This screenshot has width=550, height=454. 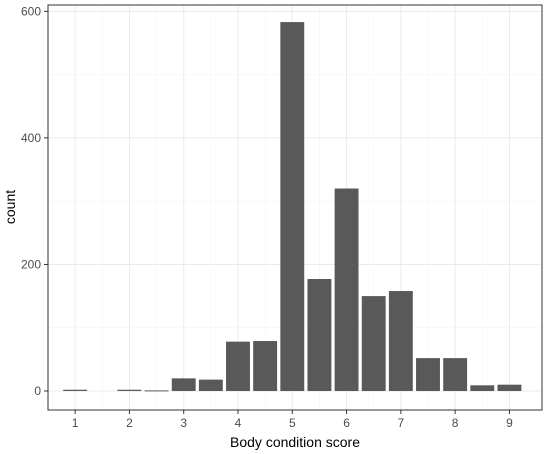 What do you see at coordinates (346, 423) in the screenshot?
I see `x-tick-label: 6` at bounding box center [346, 423].